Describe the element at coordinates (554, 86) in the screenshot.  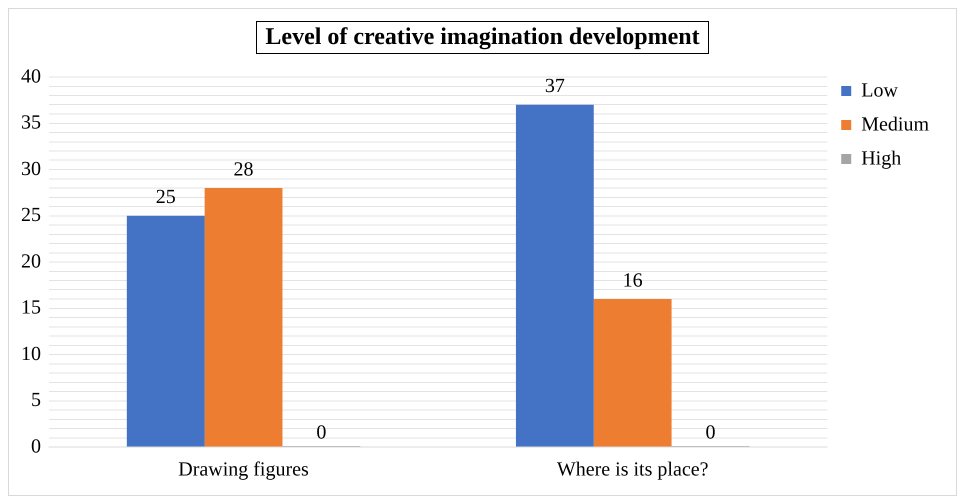
I see `data-label: 37` at that location.